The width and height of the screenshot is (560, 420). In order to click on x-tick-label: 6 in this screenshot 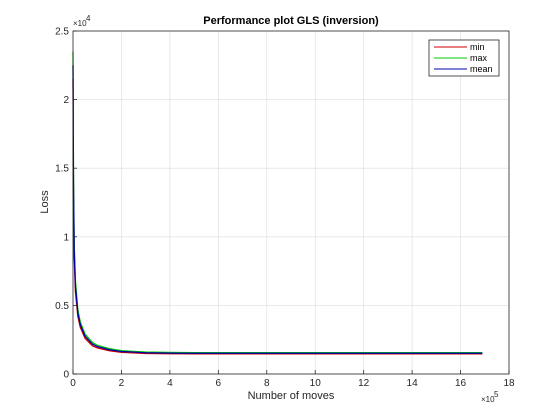, I will do `click(219, 383)`.